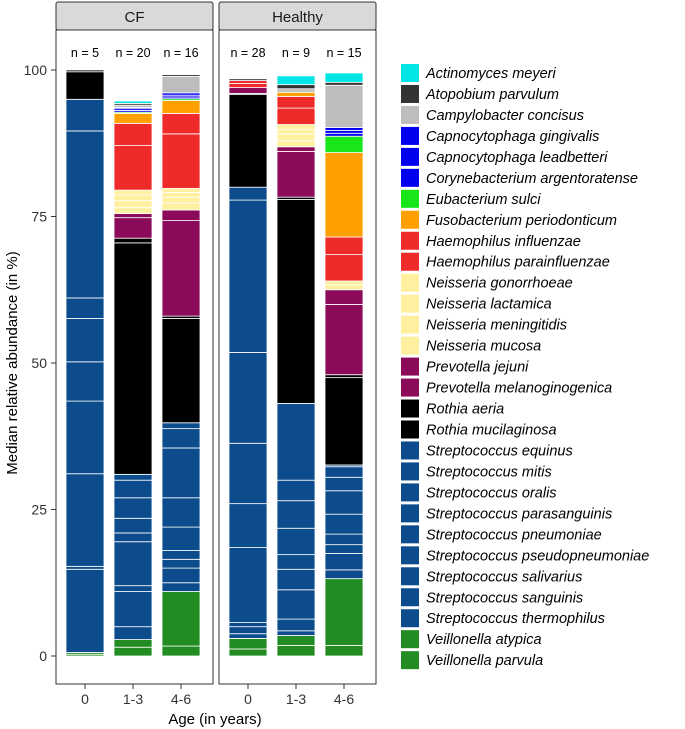 Image resolution: width=685 pixels, height=729 pixels. What do you see at coordinates (410, 114) in the screenshot?
I see `legend-swatch-campylobacter-concisus` at bounding box center [410, 114].